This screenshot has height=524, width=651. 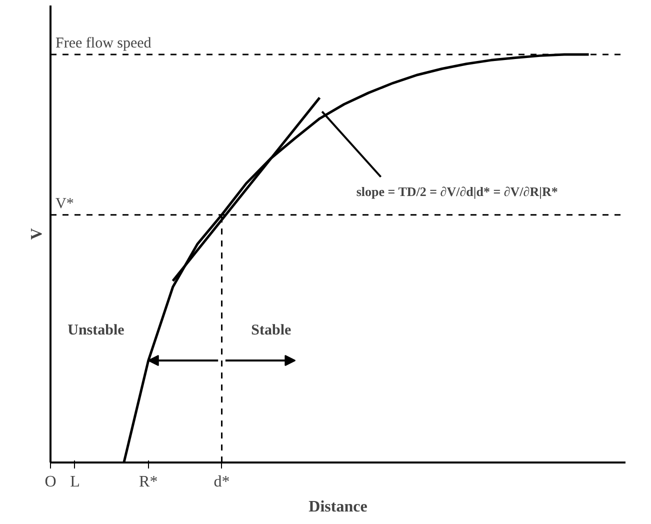 What do you see at coordinates (271, 330) in the screenshot?
I see `annotation: Stable` at bounding box center [271, 330].